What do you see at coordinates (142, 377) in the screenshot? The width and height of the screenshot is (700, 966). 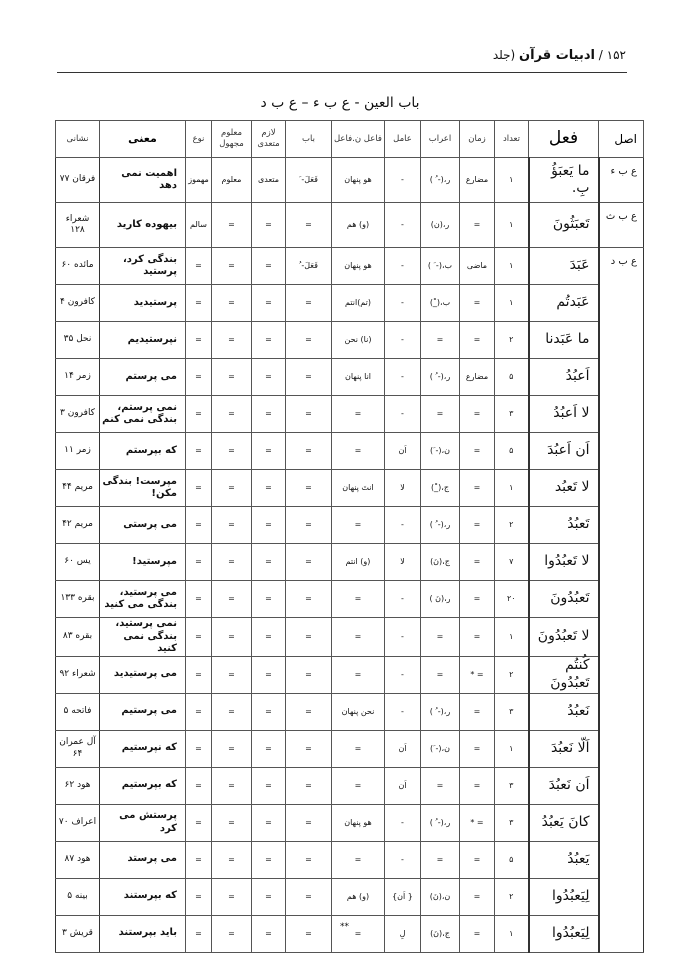 I see `cell-meaning: می پرستم` at bounding box center [142, 377].